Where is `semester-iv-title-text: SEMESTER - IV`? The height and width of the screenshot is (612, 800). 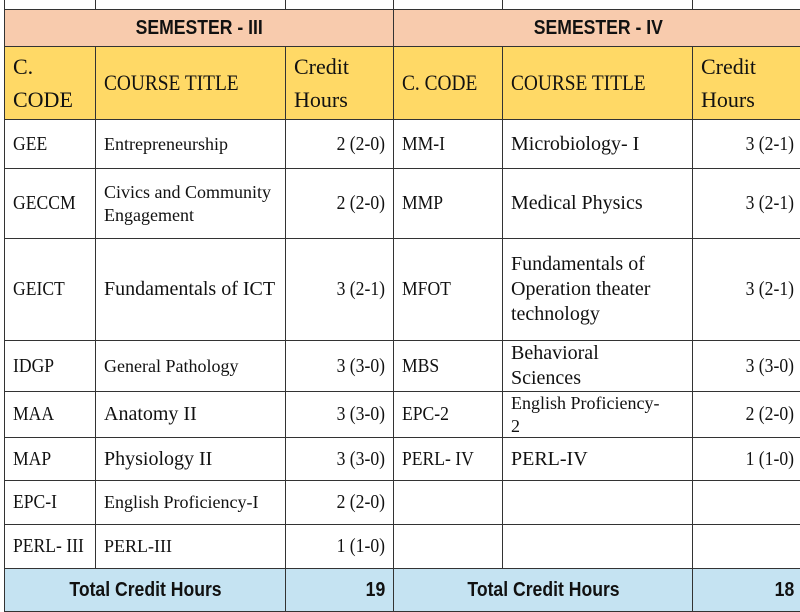
semester-iv-title-text: SEMESTER - IV is located at coordinates (597, 28).